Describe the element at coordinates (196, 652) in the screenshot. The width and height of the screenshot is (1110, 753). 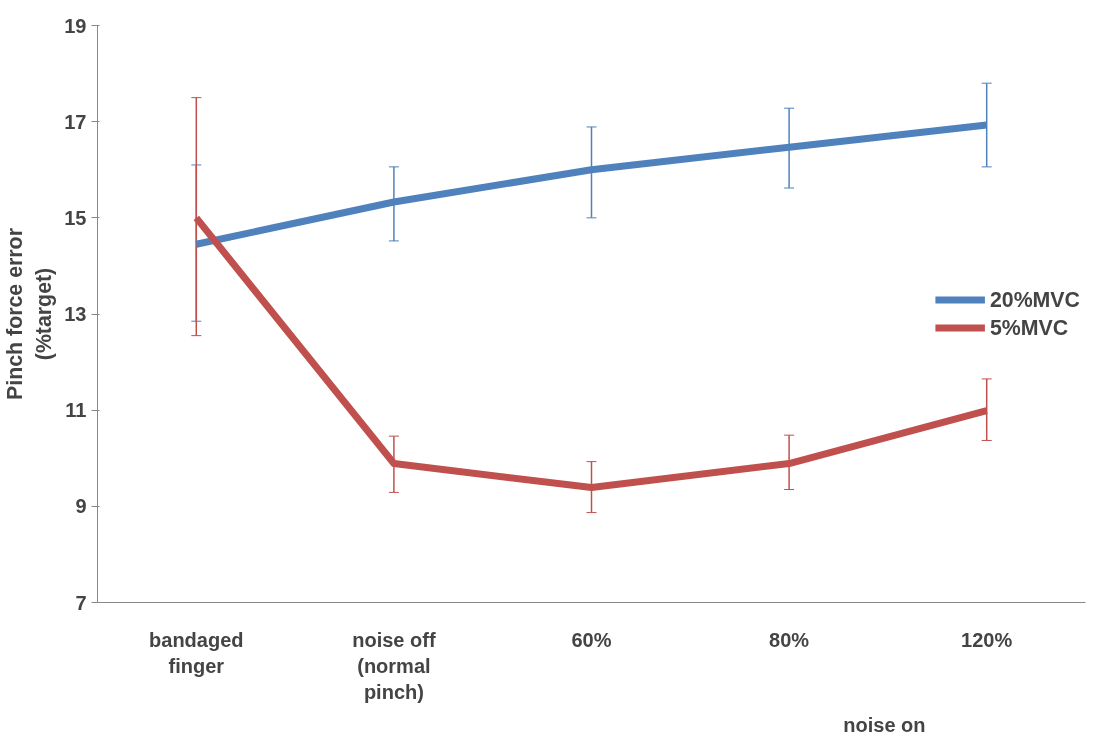
I see `x-tick-label: bandaged finger` at that location.